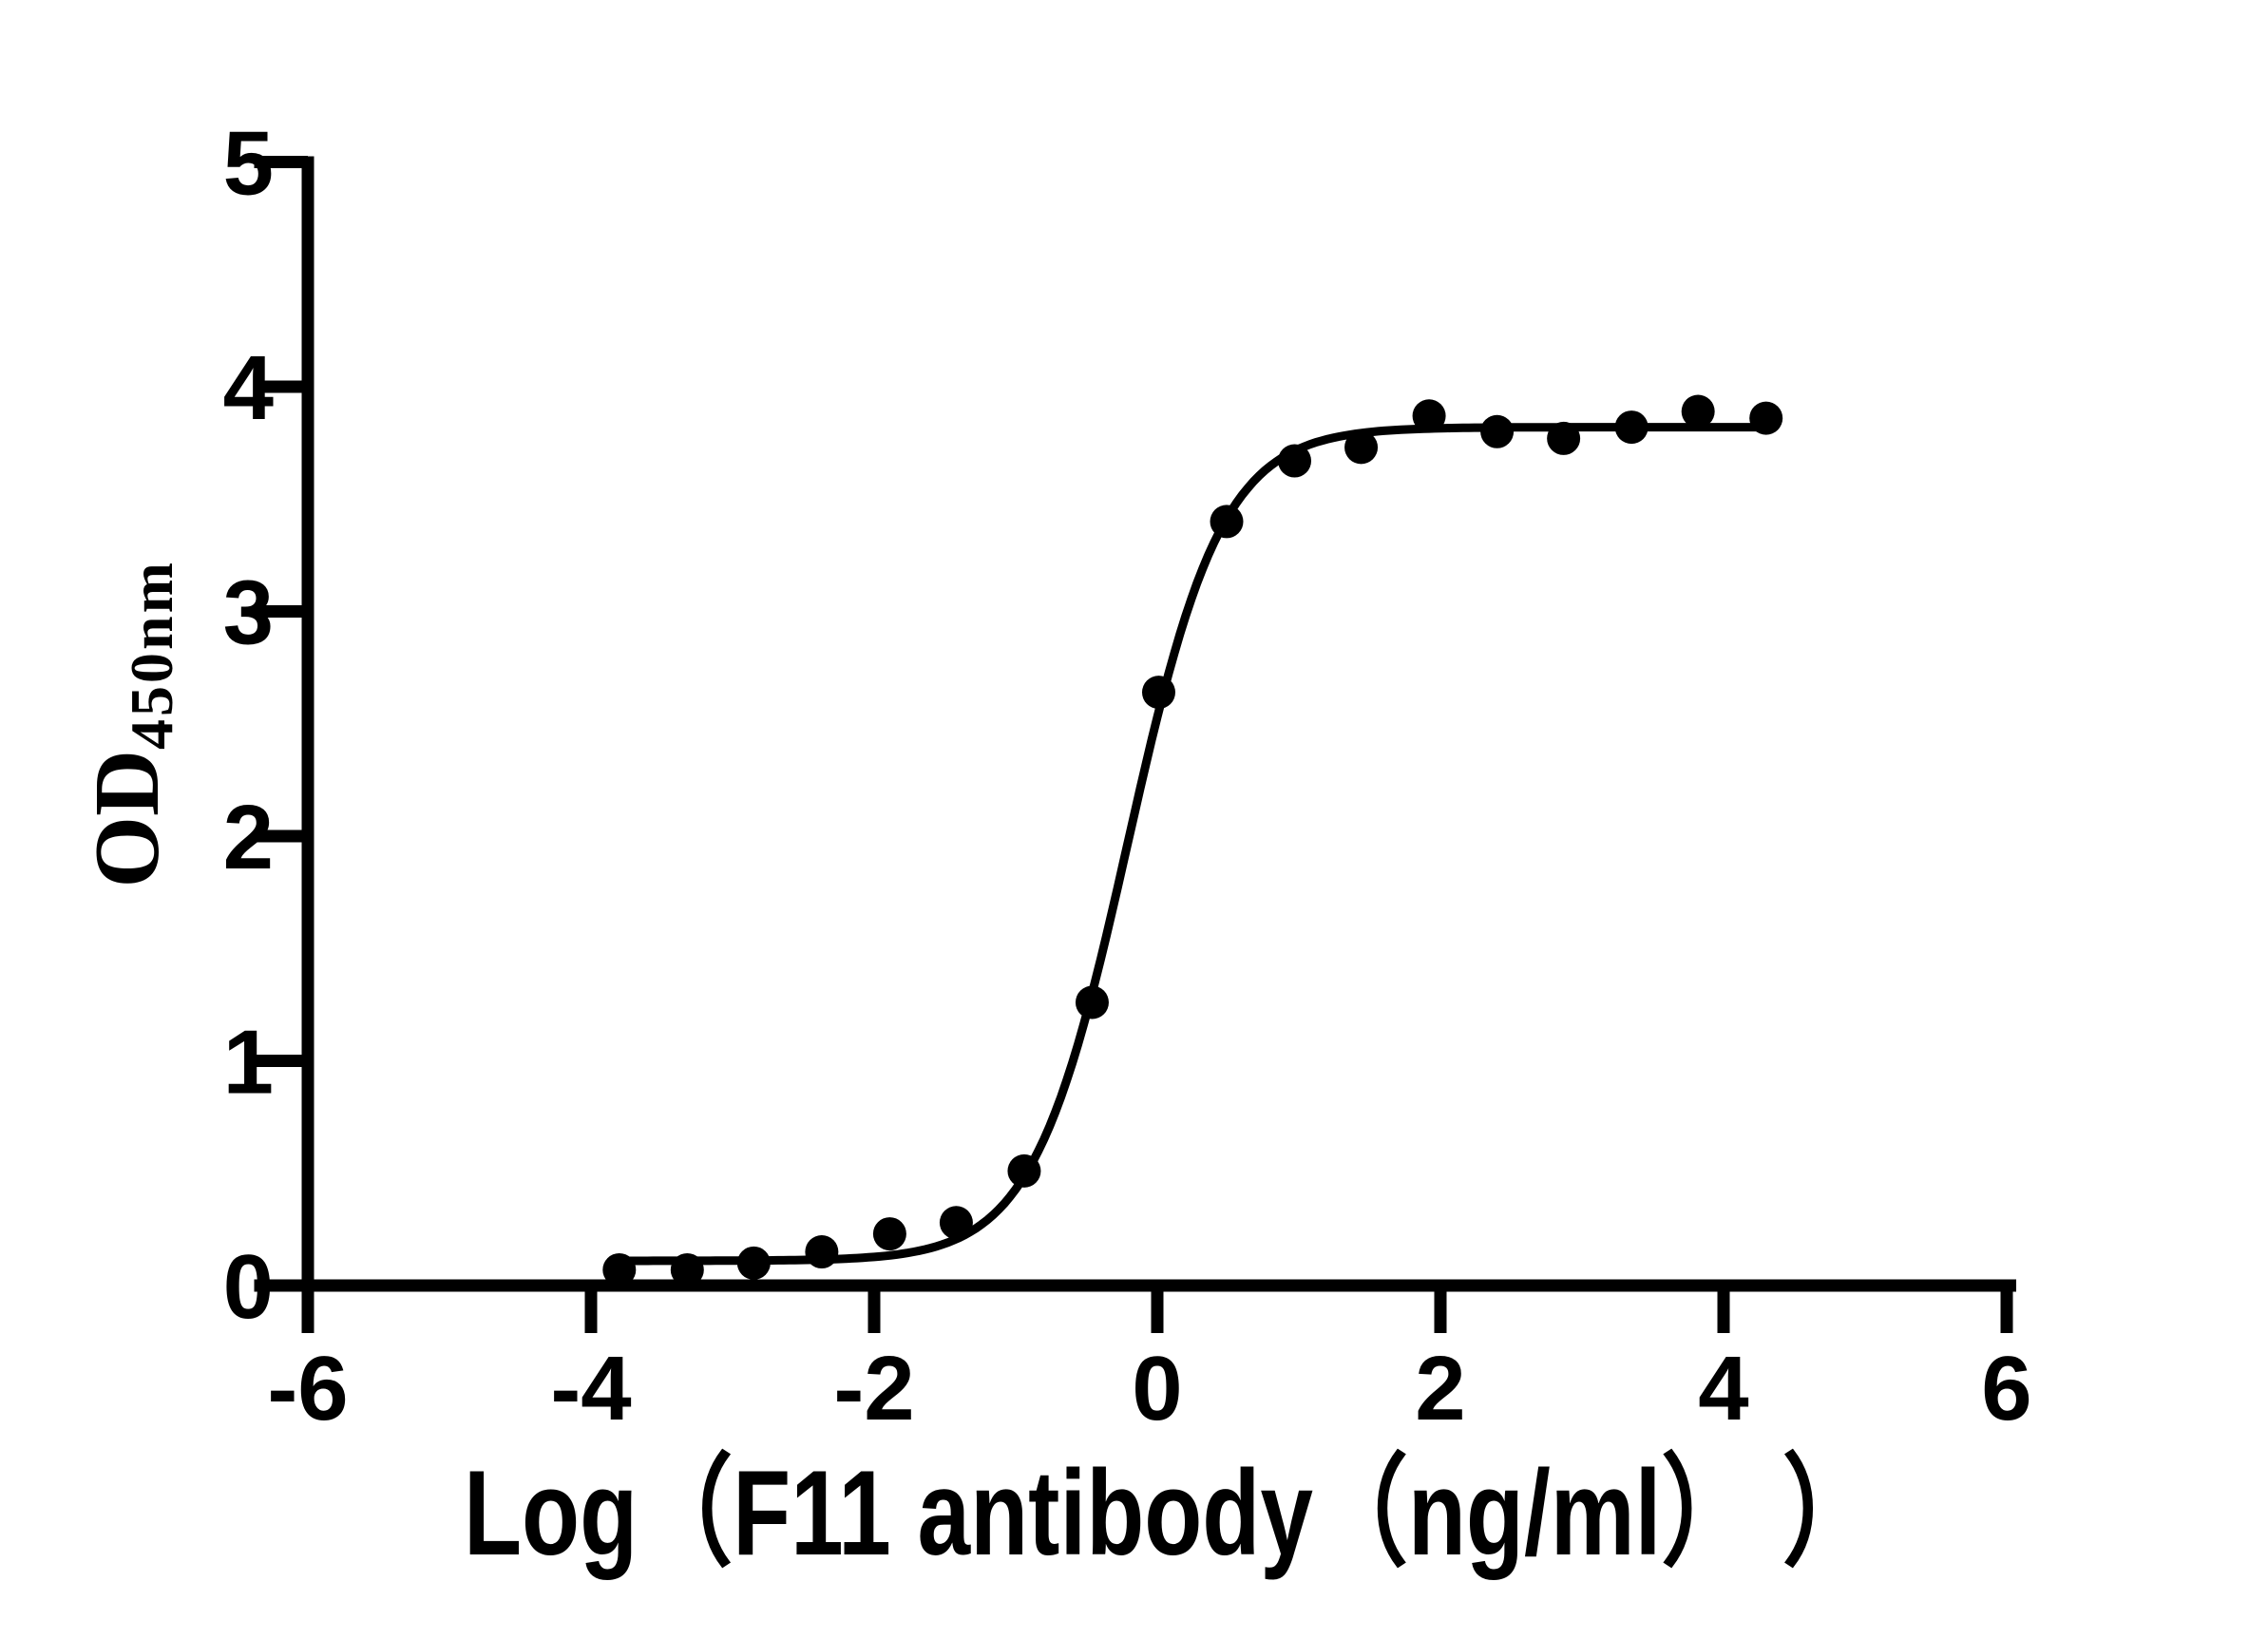 The width and height of the screenshot is (2268, 1639). What do you see at coordinates (1170, 1512) in the screenshot?
I see `x-axis-title: Log（F11 antibody（ng/ml） ）` at bounding box center [1170, 1512].